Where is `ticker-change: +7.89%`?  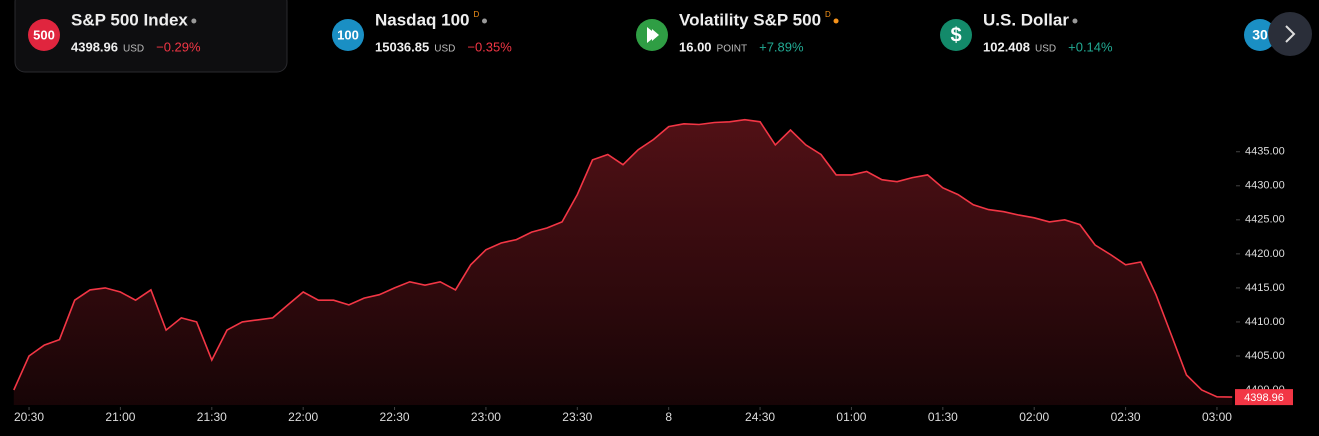
ticker-change: +7.89% is located at coordinates (781, 46).